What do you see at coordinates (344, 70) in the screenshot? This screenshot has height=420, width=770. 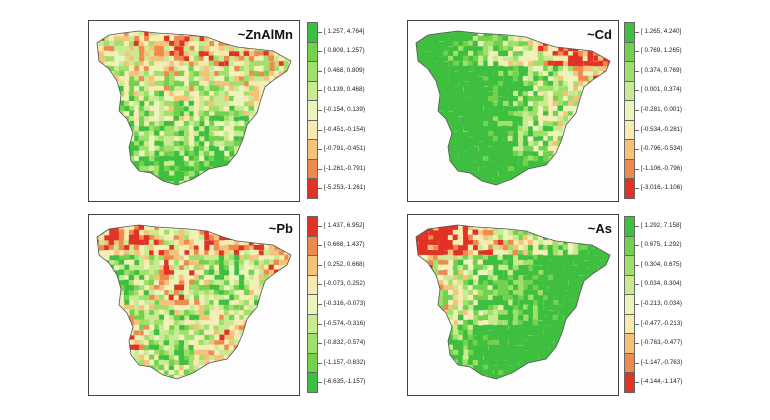 I see `legend-label: [ 0.468, 0.809)` at bounding box center [344, 70].